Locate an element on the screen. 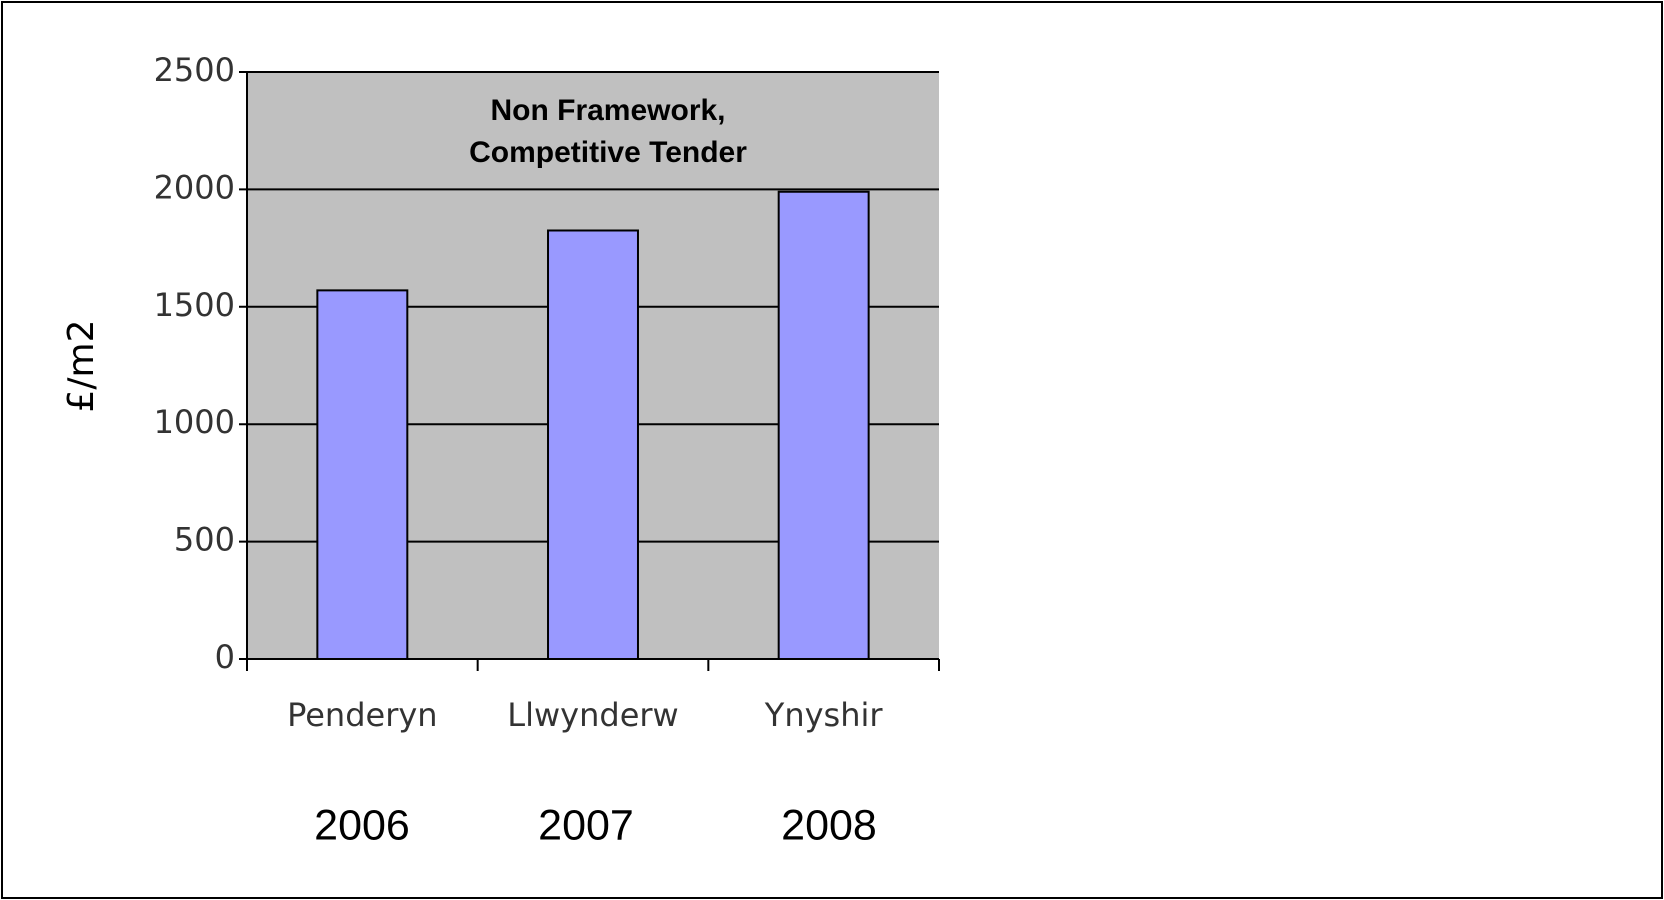 The width and height of the screenshot is (1664, 900). y-tick-label: 2000 is located at coordinates (194, 187).